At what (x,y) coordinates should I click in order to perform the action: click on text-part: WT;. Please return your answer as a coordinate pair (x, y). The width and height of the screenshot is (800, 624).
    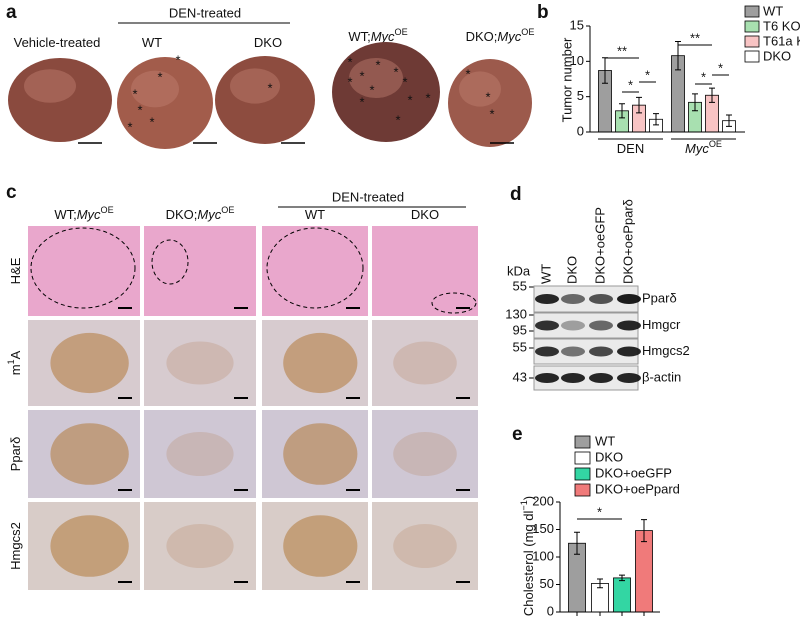
    Looking at the image, I should click on (65, 214).